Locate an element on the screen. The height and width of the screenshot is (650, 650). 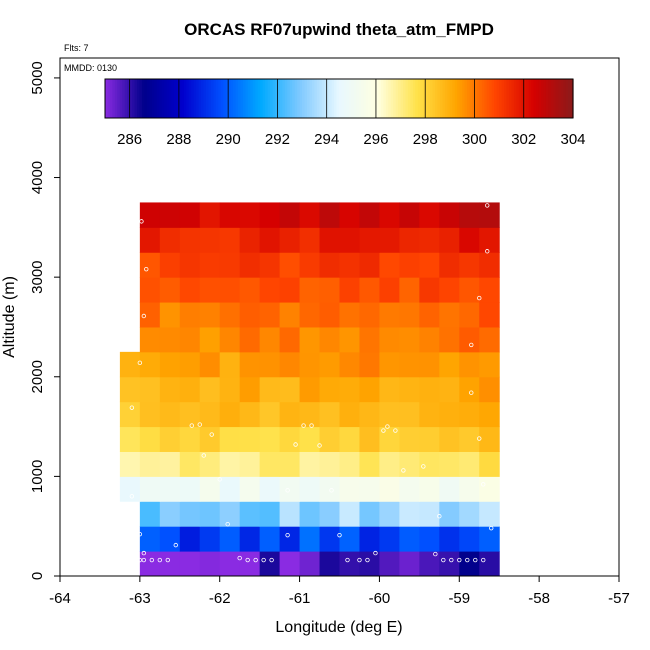
colorbar-tick-label: 294 is located at coordinates (326, 139).